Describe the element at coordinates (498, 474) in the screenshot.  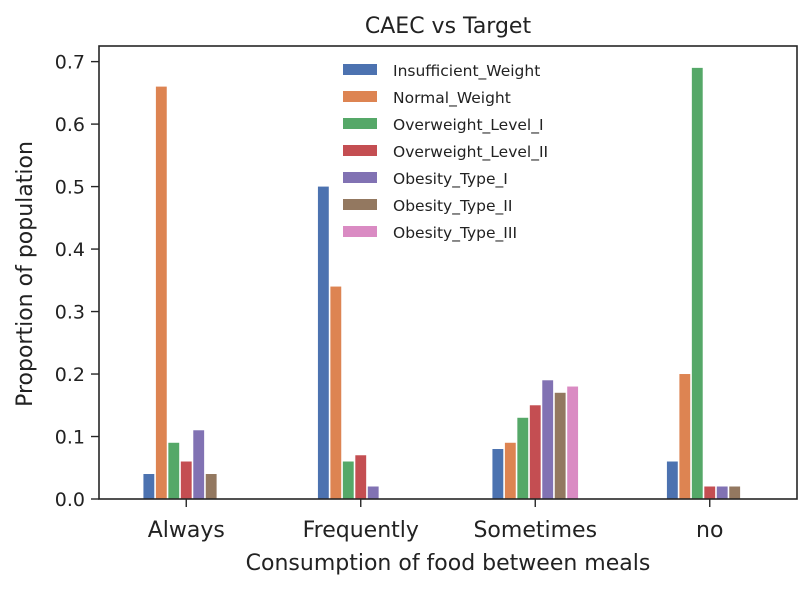
I see `bar-Insufficient_Weight-Sometimes` at that location.